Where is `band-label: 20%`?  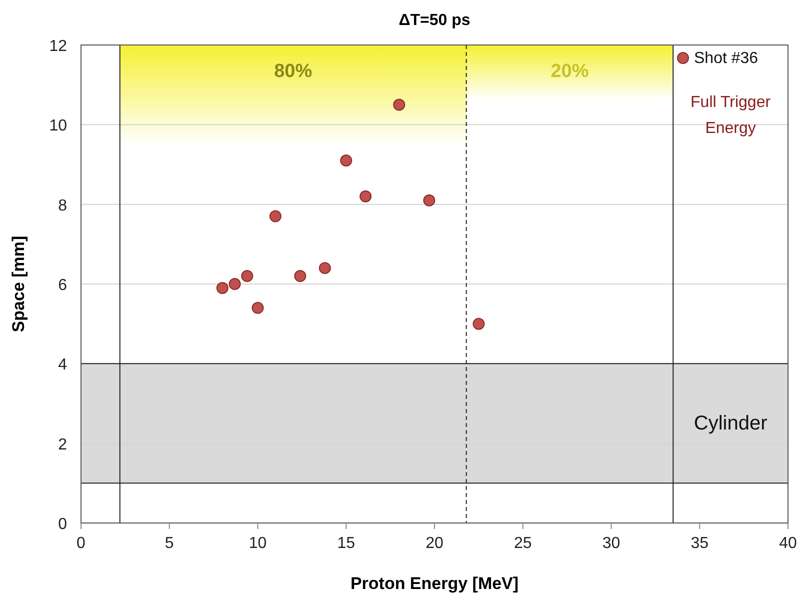
band-label: 20% is located at coordinates (569, 71).